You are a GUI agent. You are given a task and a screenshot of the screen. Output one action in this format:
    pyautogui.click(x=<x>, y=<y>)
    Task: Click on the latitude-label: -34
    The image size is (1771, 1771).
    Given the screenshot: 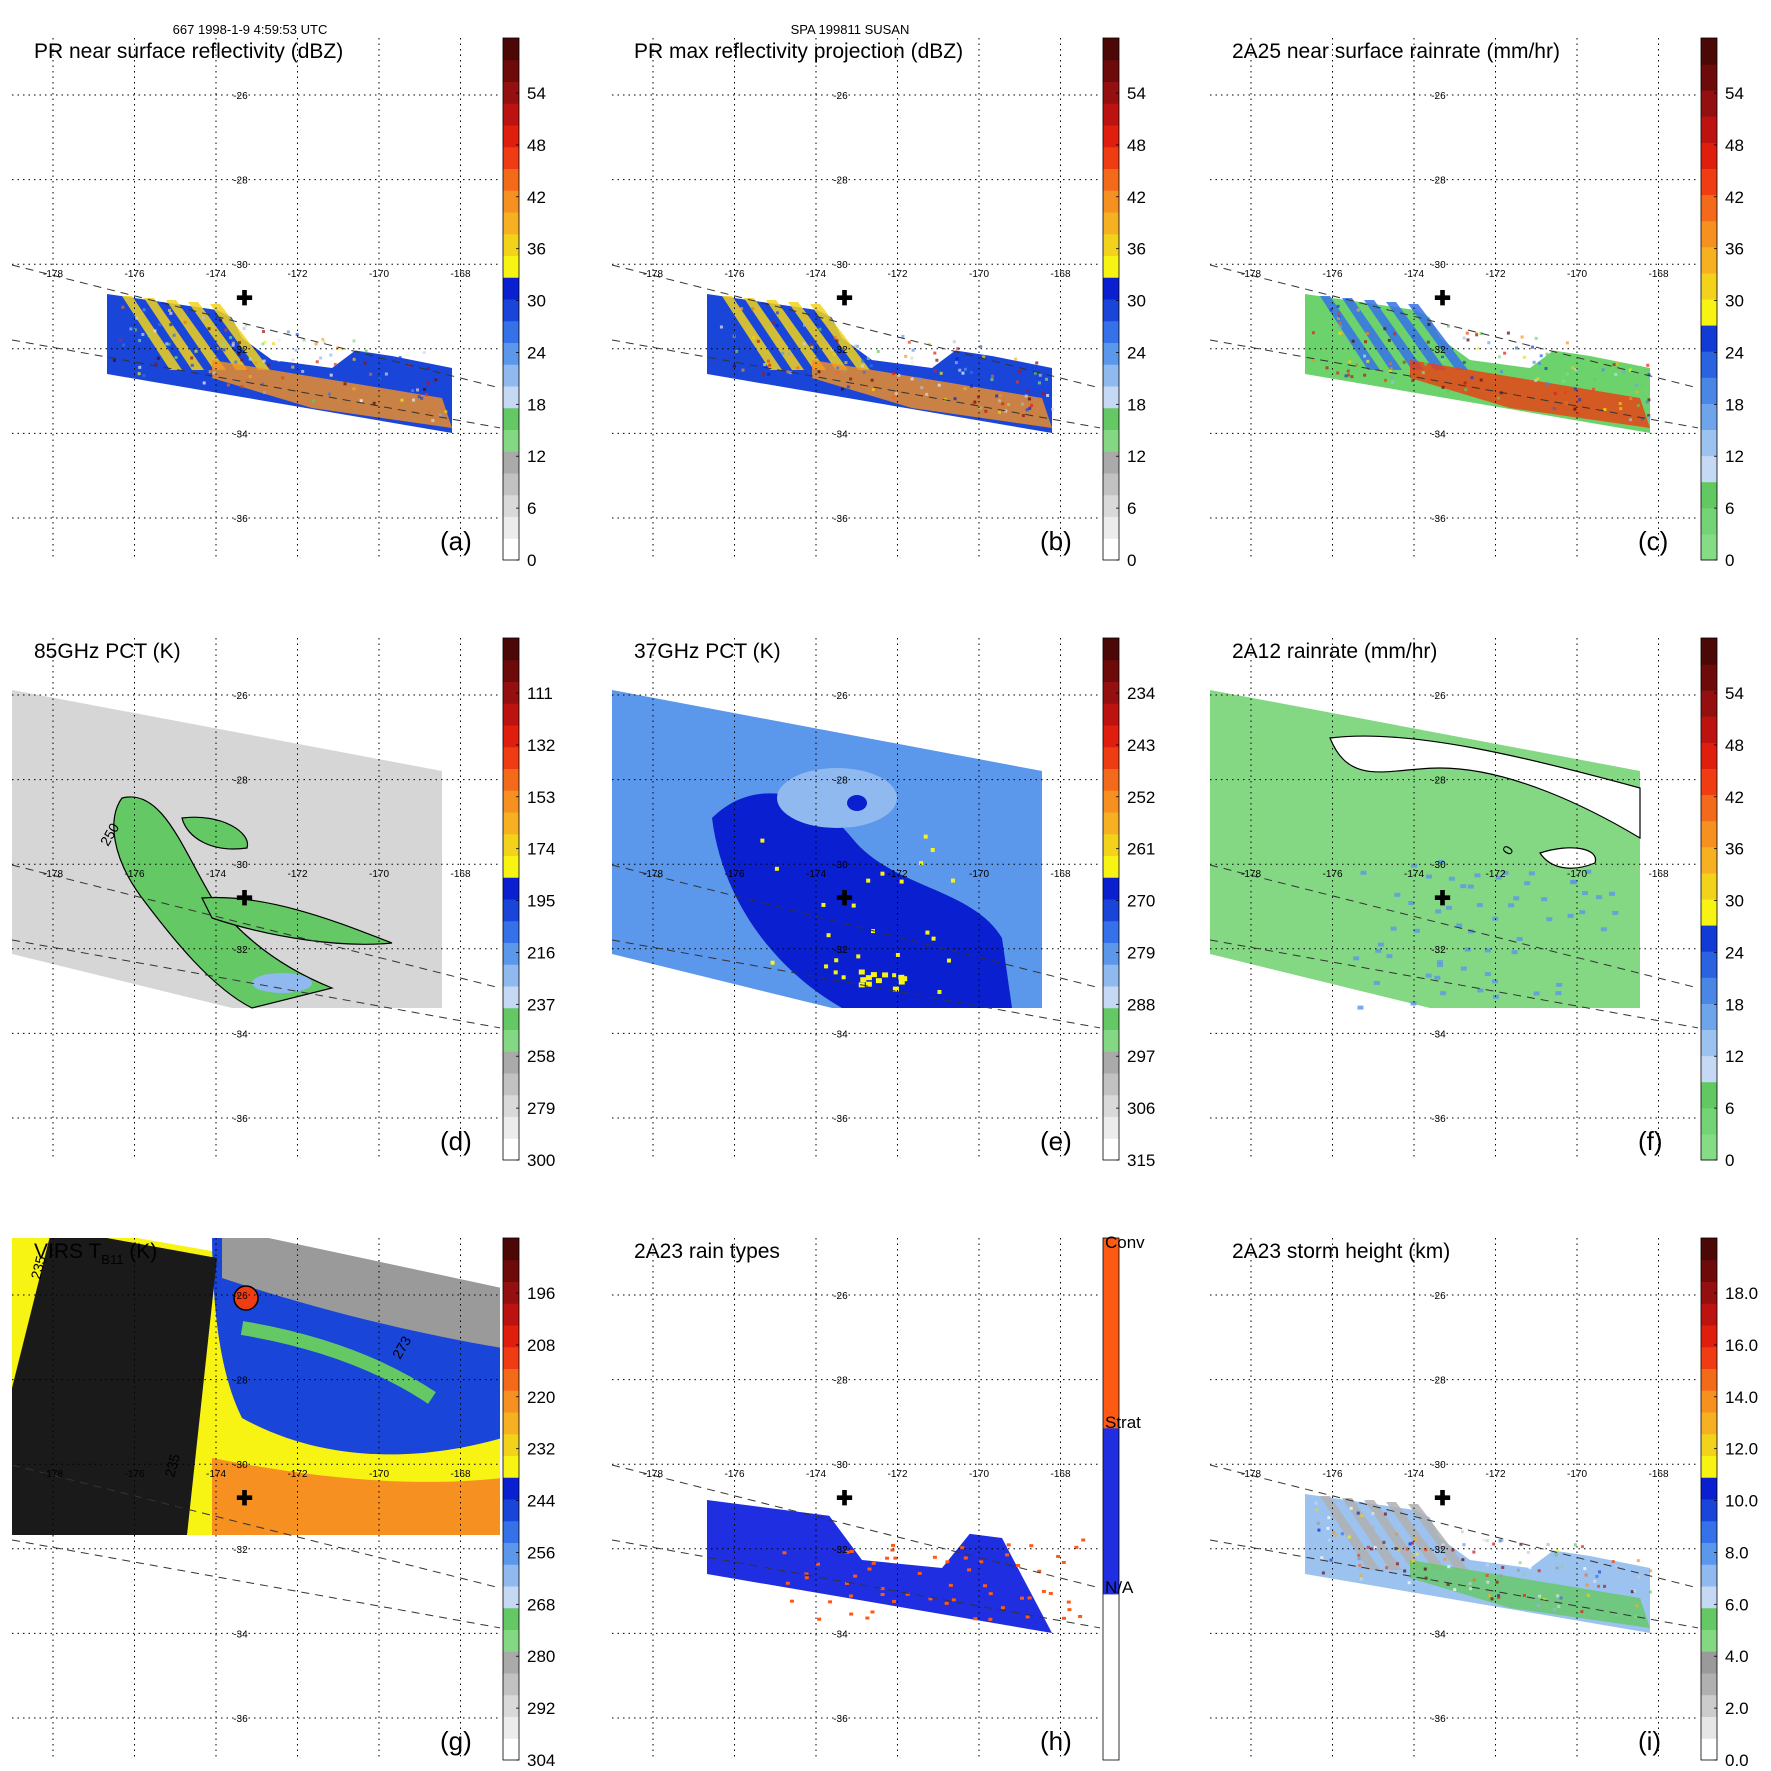 What is the action you would take?
    pyautogui.click(x=1438, y=434)
    